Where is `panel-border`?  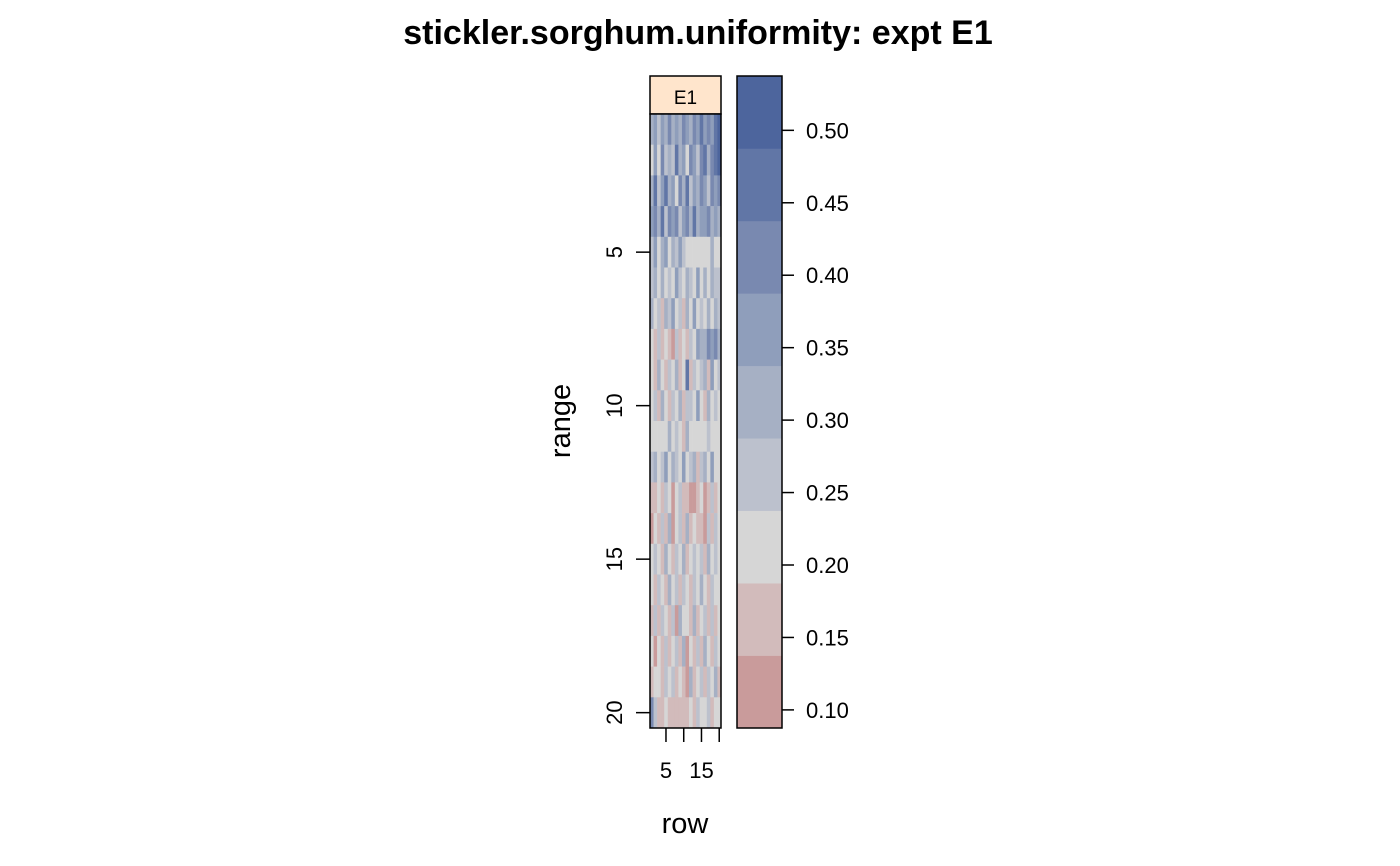 panel-border is located at coordinates (685, 421).